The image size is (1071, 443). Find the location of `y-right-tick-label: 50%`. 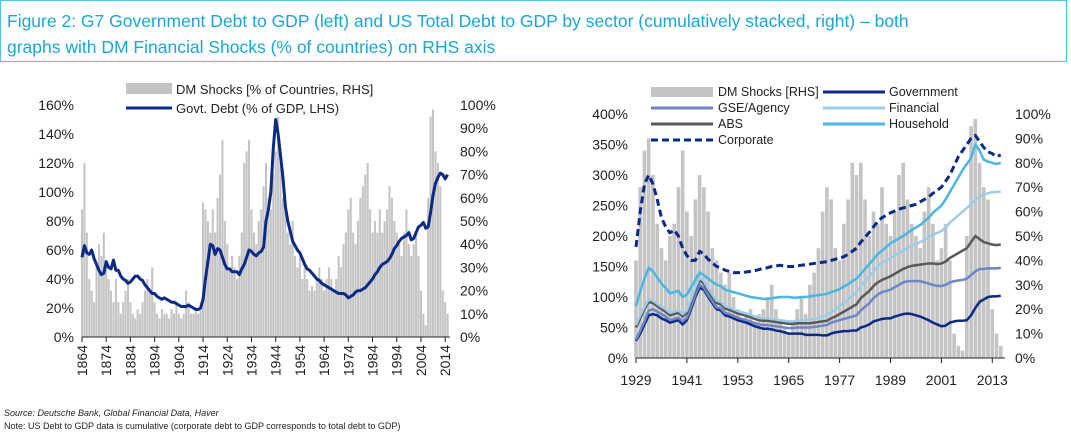

y-right-tick-label: 50% is located at coordinates (1029, 236).